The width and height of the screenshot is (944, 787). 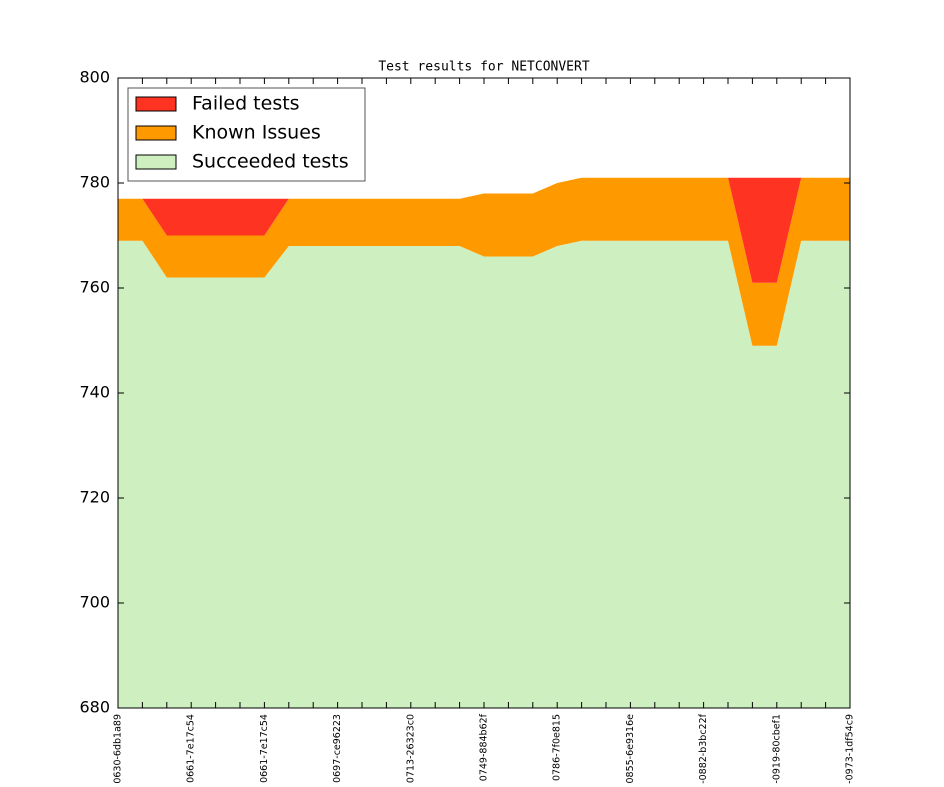 What do you see at coordinates (484, 747) in the screenshot?
I see `x-tick-label: 0749-884b62f` at bounding box center [484, 747].